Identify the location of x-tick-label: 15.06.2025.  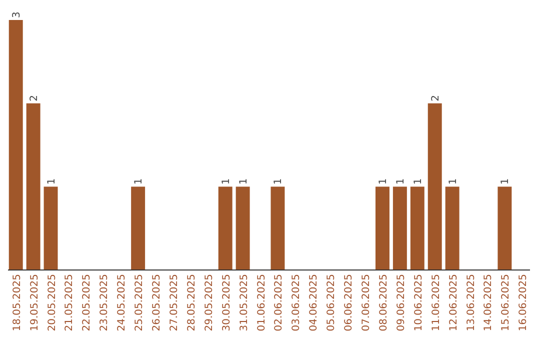
(506, 303).